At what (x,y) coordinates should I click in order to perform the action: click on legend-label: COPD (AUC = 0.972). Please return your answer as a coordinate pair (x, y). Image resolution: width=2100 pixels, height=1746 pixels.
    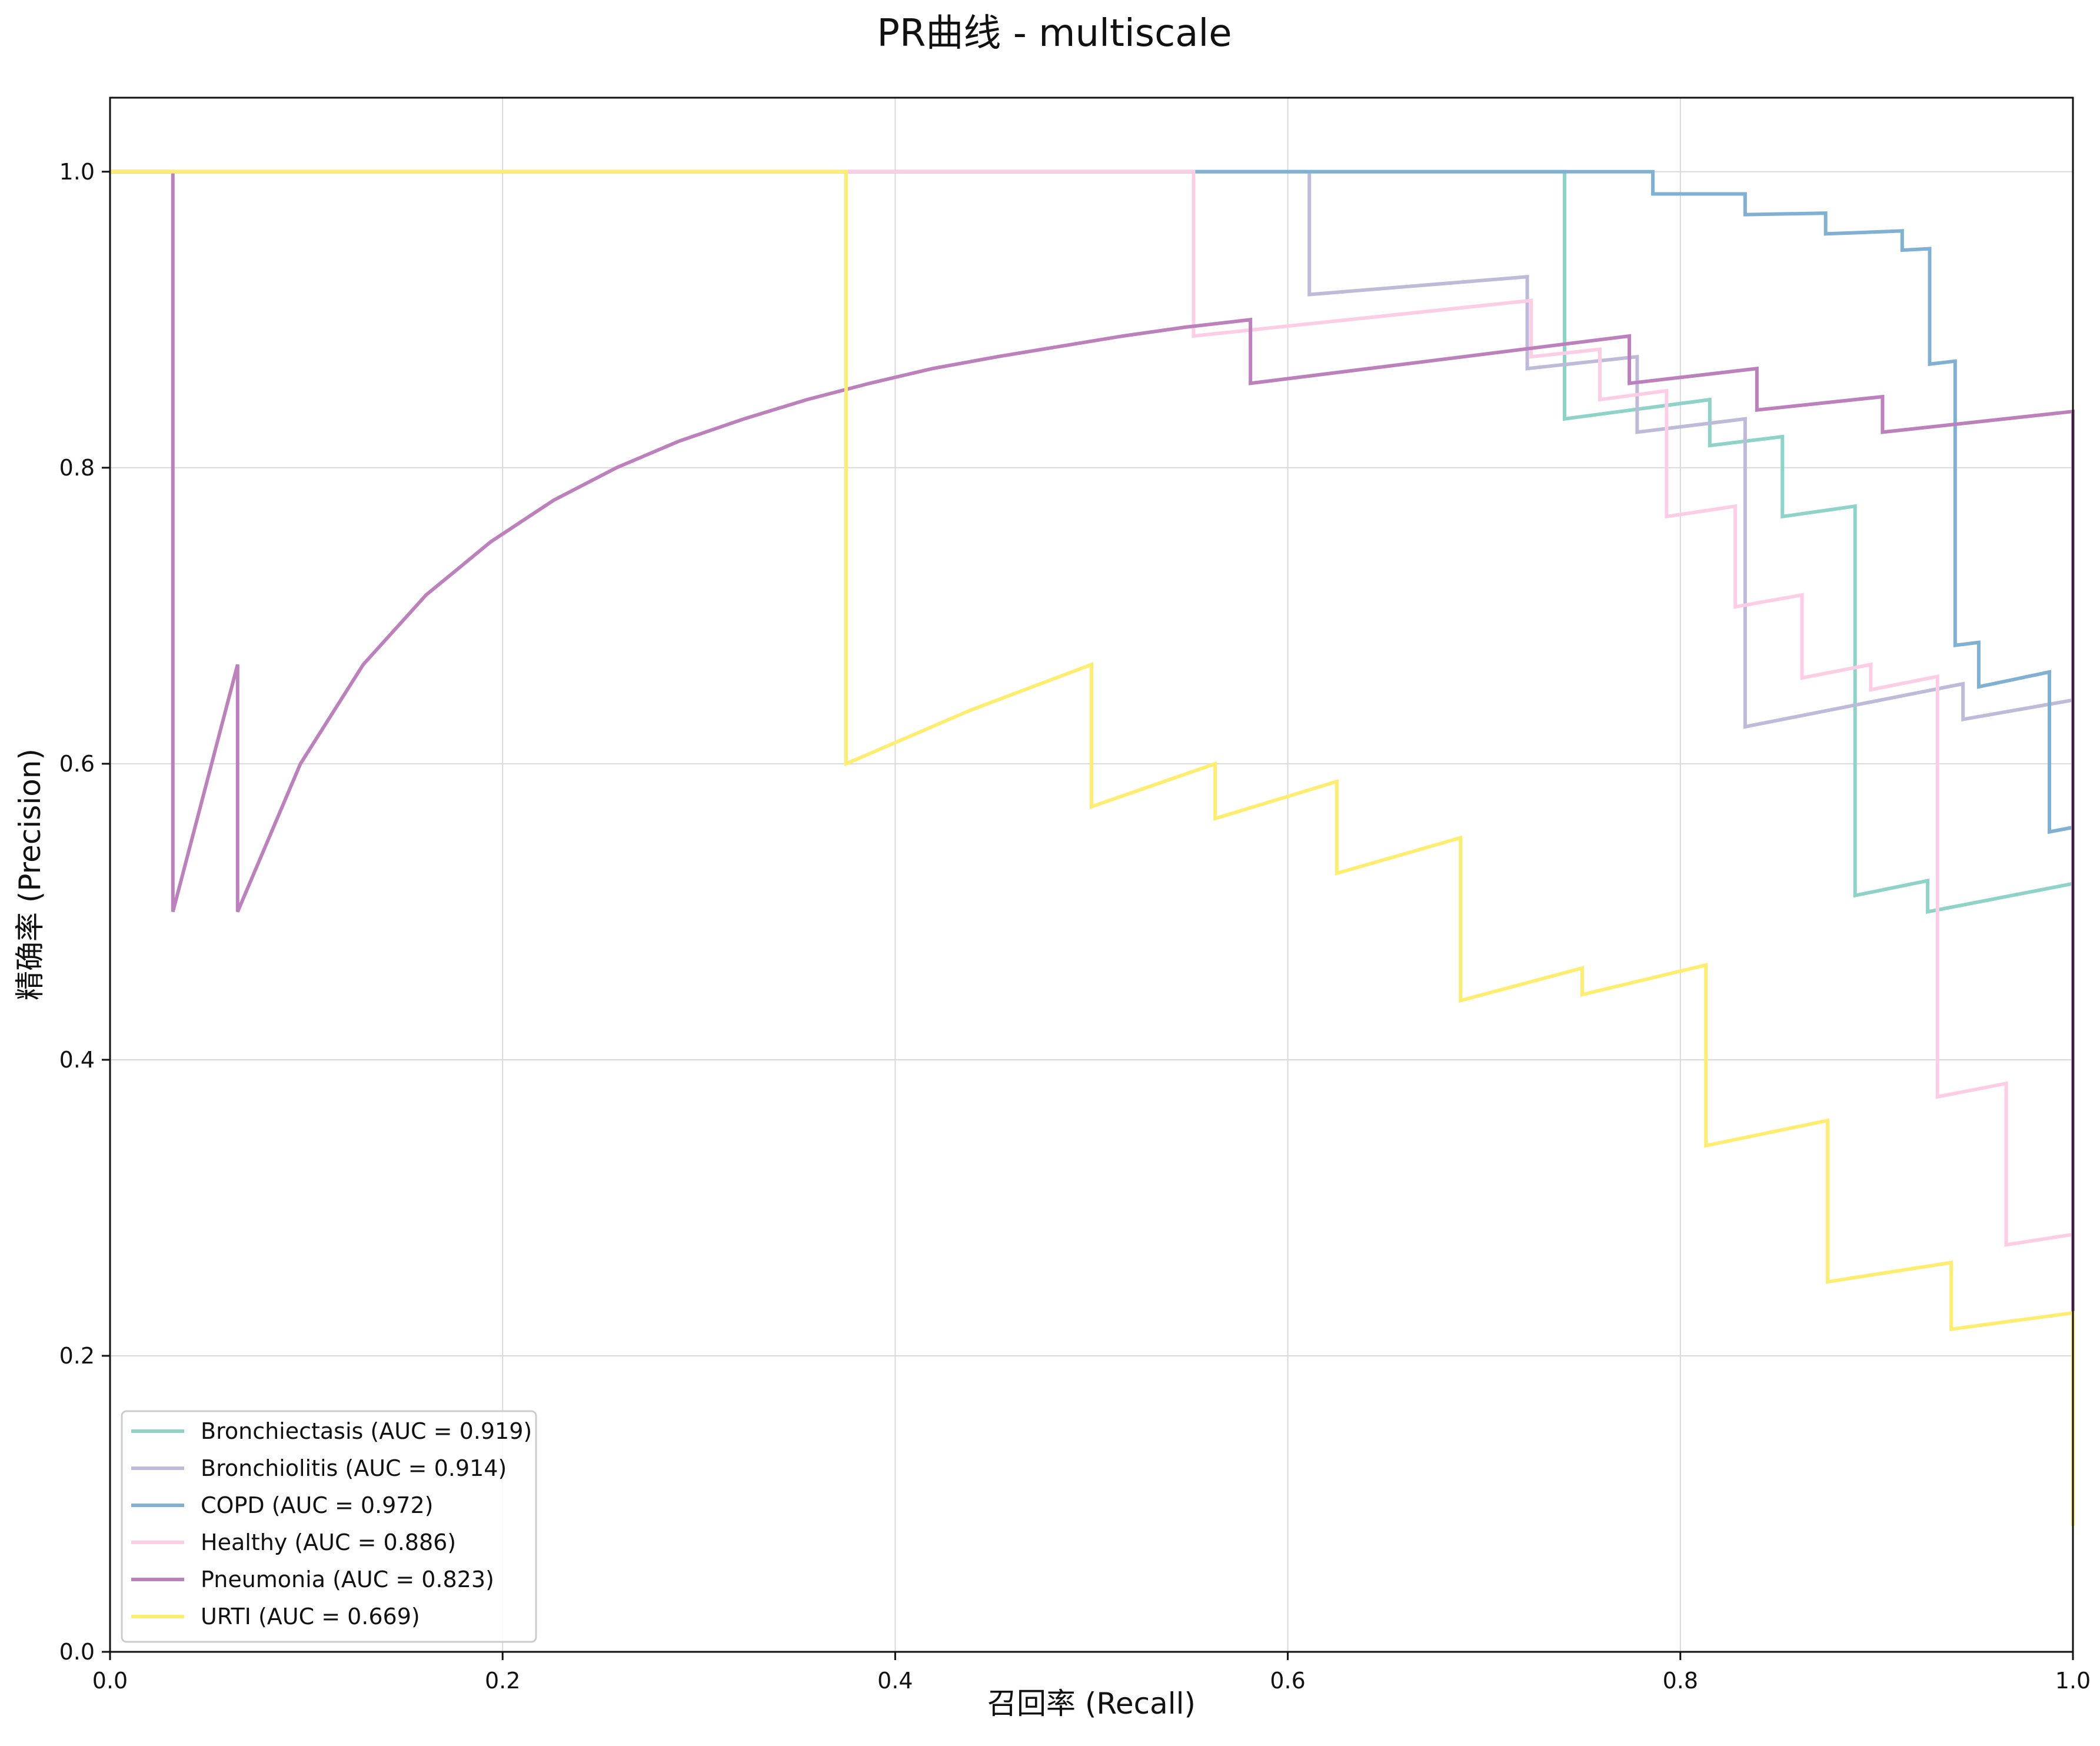
    Looking at the image, I should click on (317, 1505).